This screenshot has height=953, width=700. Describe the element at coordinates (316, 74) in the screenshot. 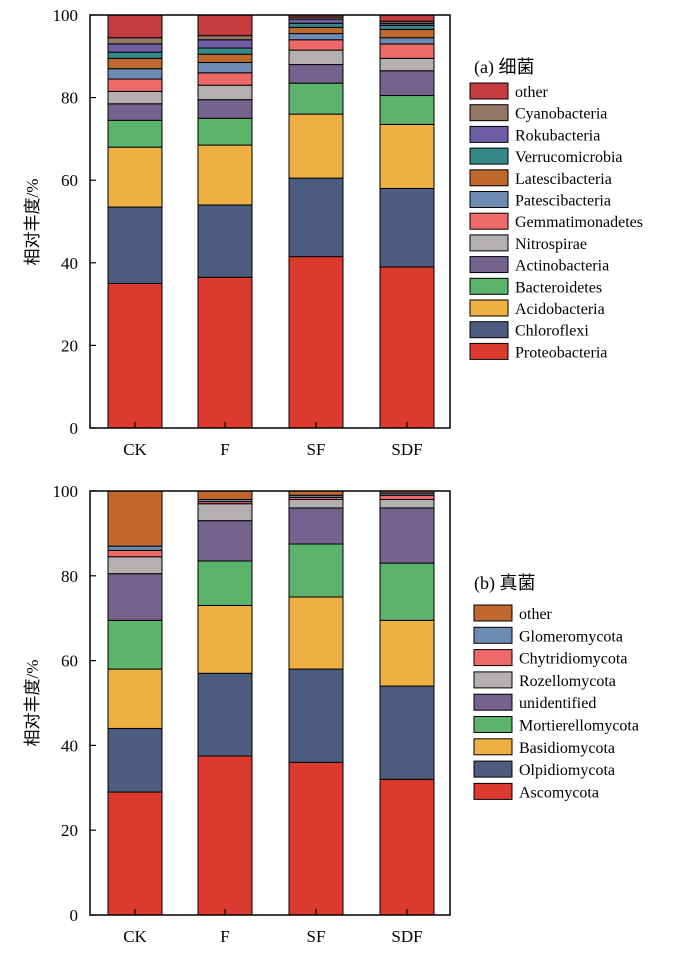

I see `bar-segment-sf-actinobacteria` at that location.